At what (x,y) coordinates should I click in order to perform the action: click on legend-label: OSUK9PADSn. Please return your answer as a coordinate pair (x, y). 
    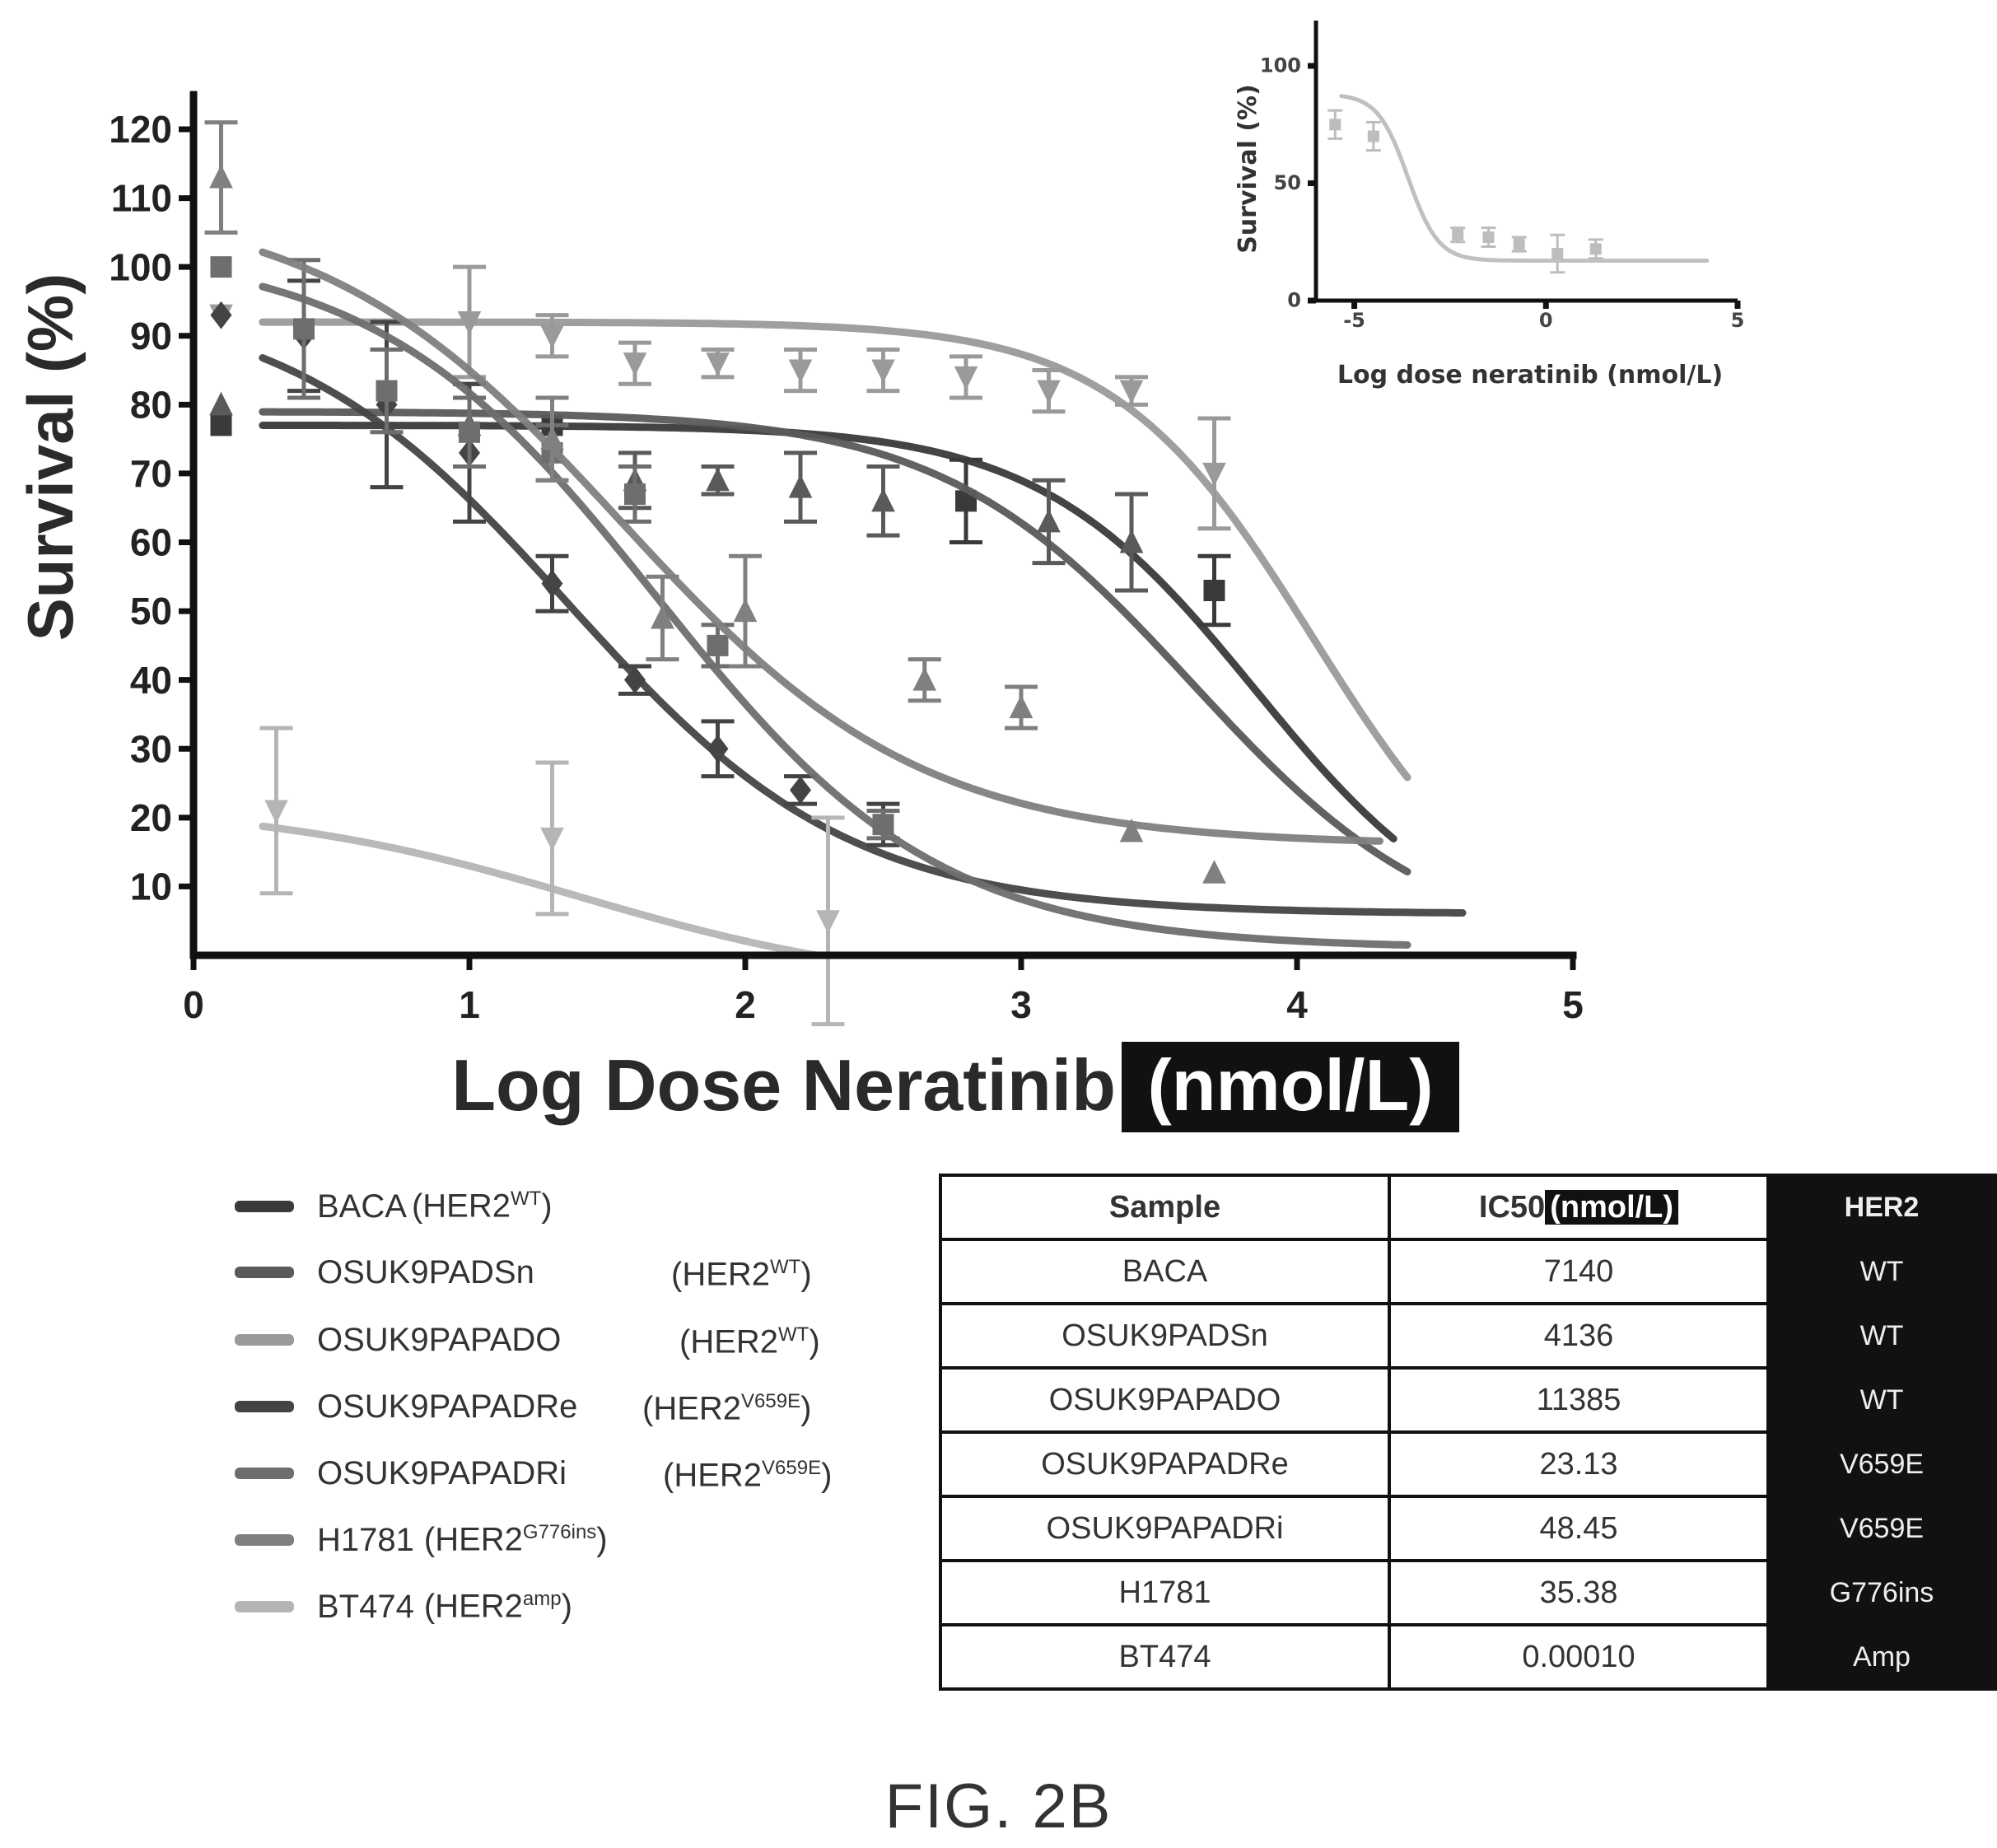
    Looking at the image, I should click on (425, 1271).